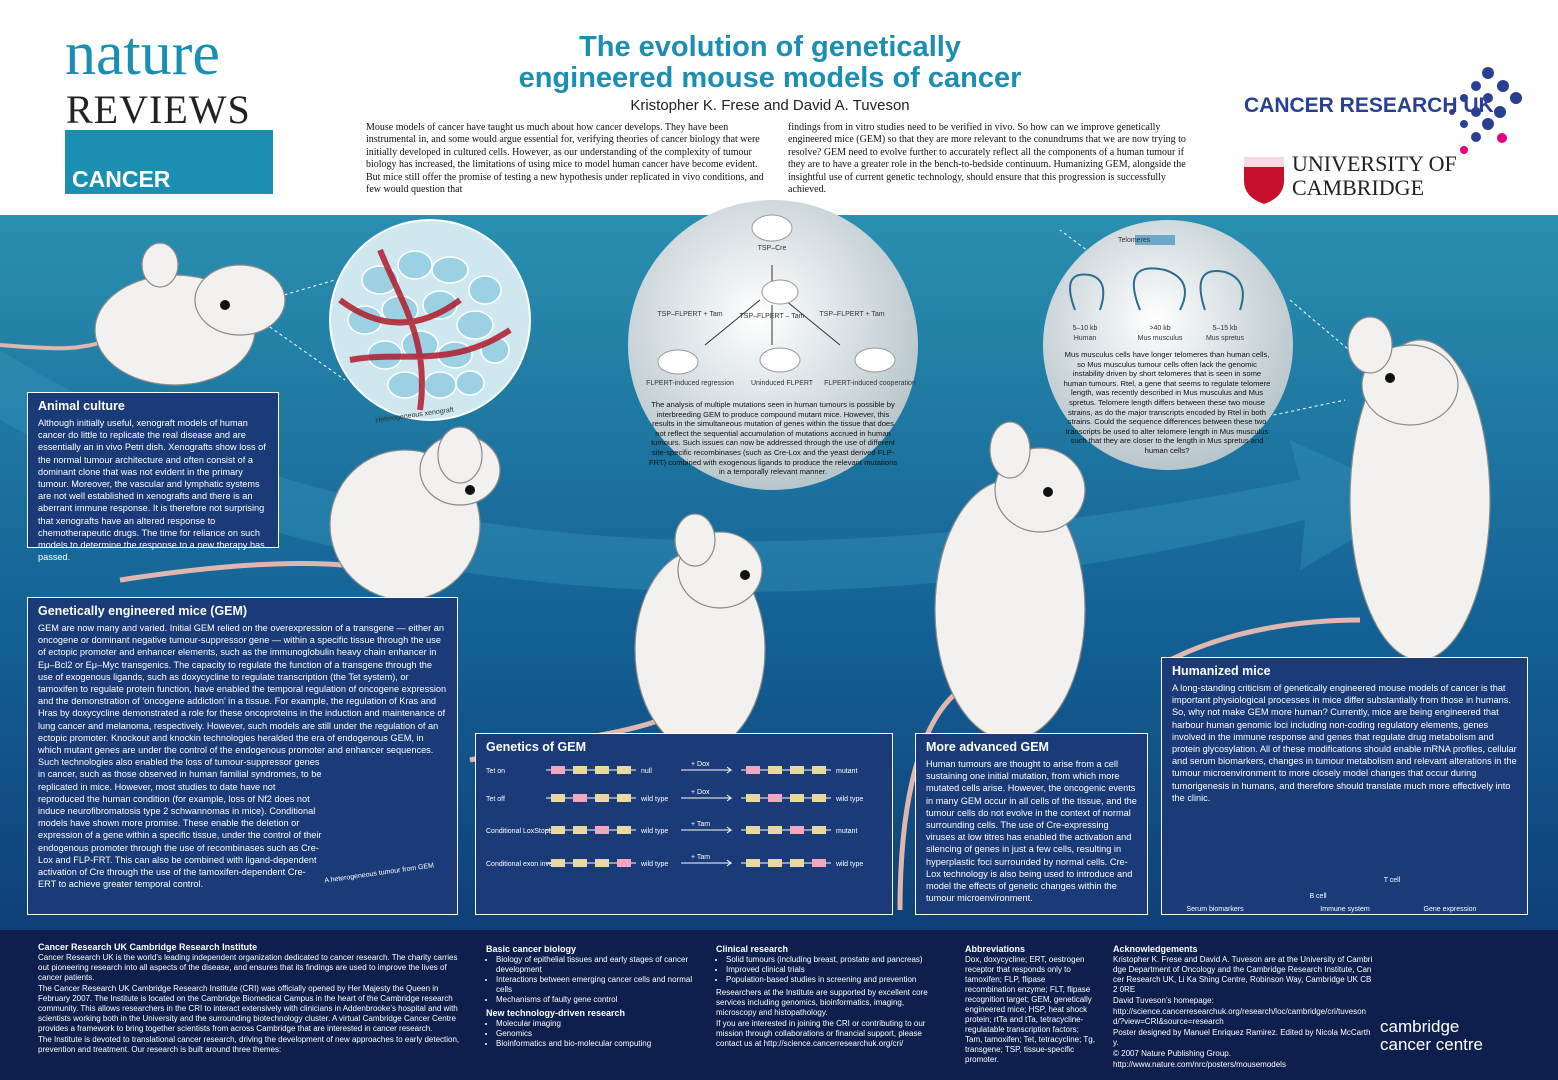 The width and height of the screenshot is (1558, 1080). Describe the element at coordinates (782, 383) in the screenshot. I see `diagram-label: Uninduced FLPERT` at that location.